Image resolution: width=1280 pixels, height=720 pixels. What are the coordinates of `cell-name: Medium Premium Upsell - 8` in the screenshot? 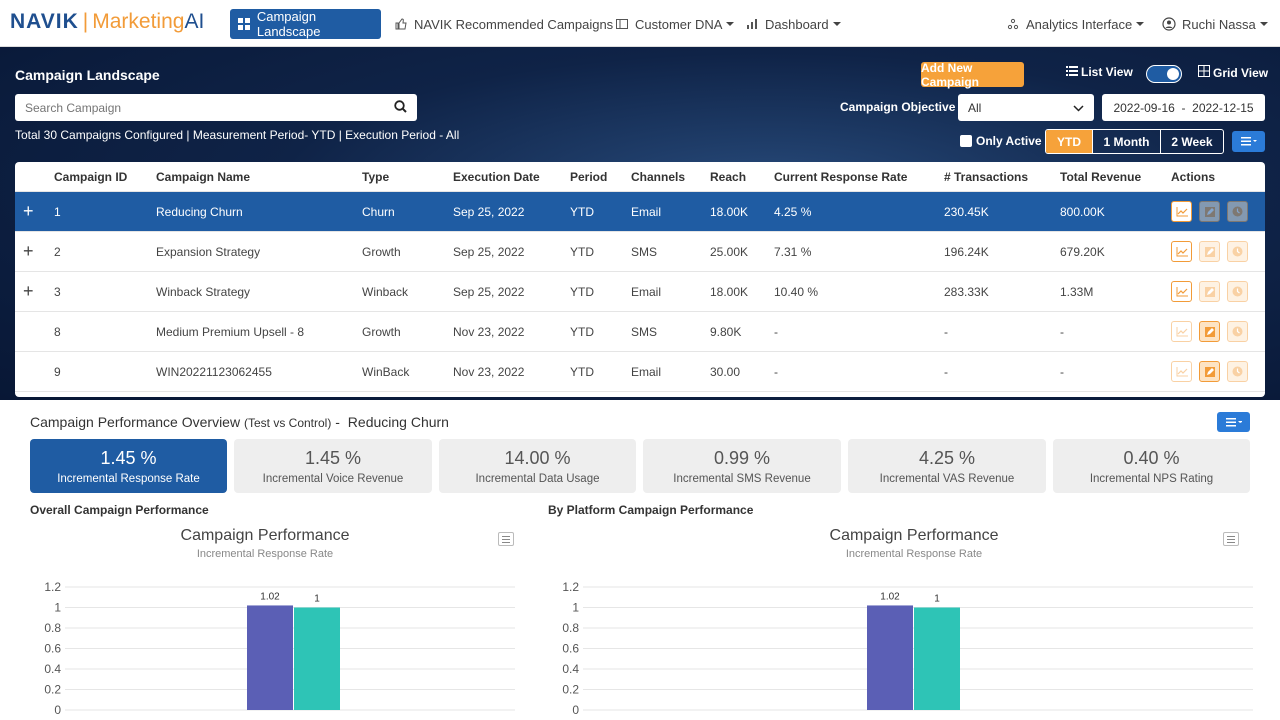 It's located at (230, 331).